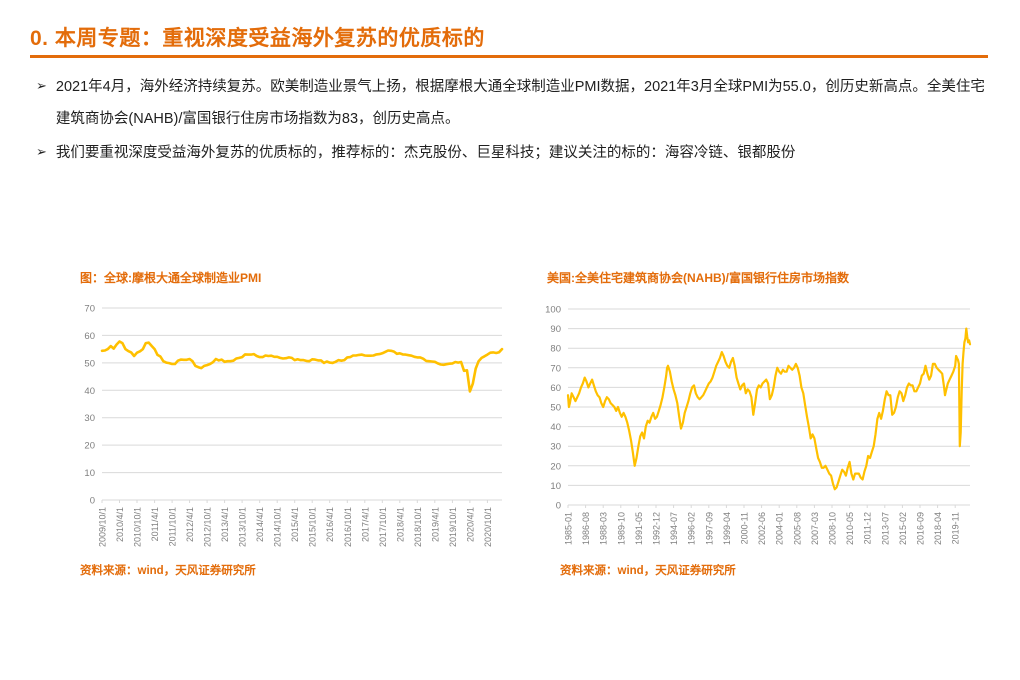 The height and width of the screenshot is (680, 1020). Describe the element at coordinates (435, 524) in the screenshot. I see `svg-text: 2019/4/1` at that location.